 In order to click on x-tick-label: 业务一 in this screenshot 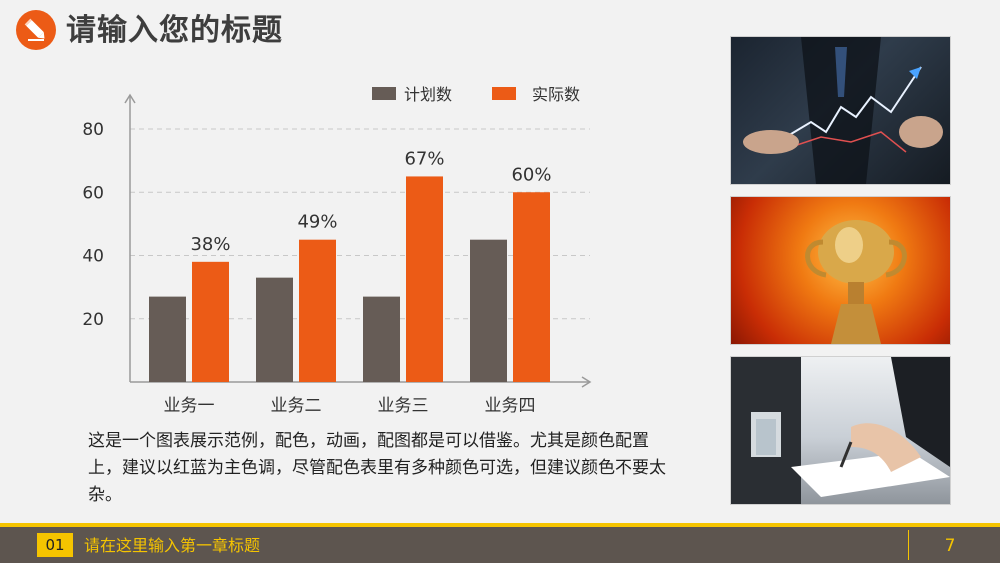, I will do `click(189, 406)`.